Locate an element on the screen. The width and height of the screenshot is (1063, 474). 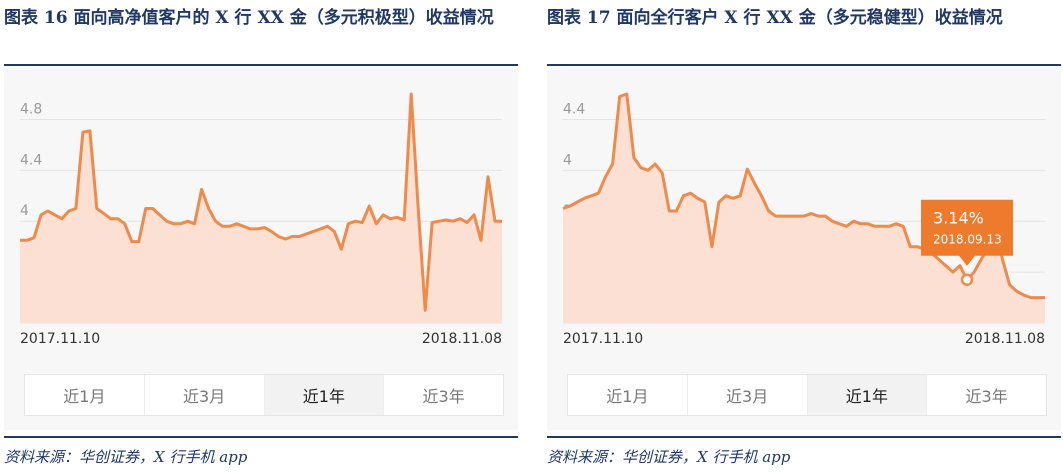
tooltip-box is located at coordinates (967, 232).